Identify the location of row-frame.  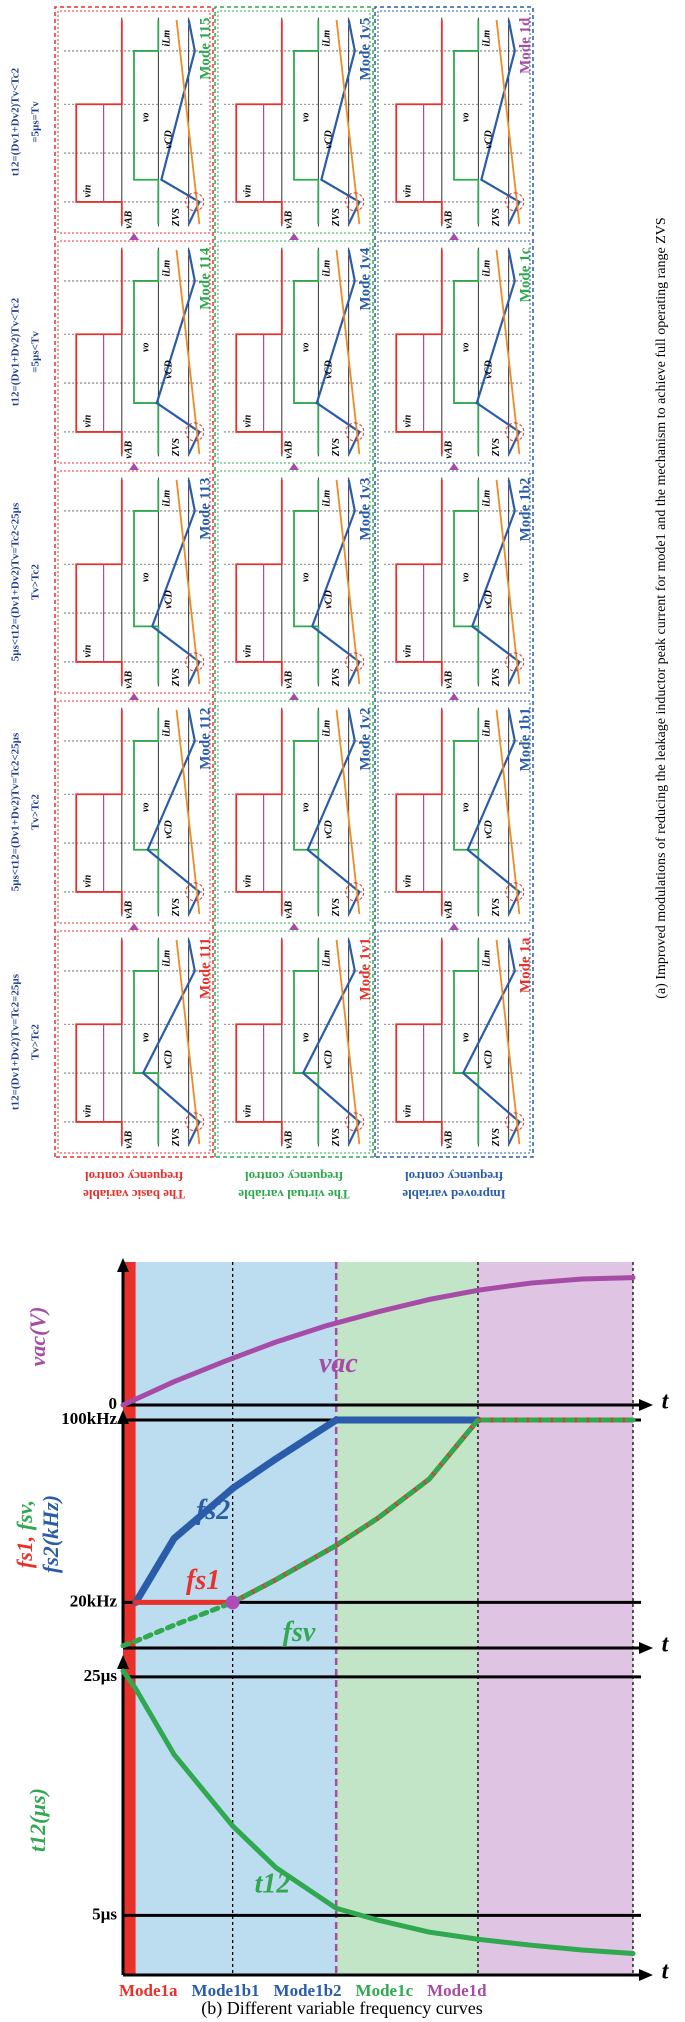
(454, 582).